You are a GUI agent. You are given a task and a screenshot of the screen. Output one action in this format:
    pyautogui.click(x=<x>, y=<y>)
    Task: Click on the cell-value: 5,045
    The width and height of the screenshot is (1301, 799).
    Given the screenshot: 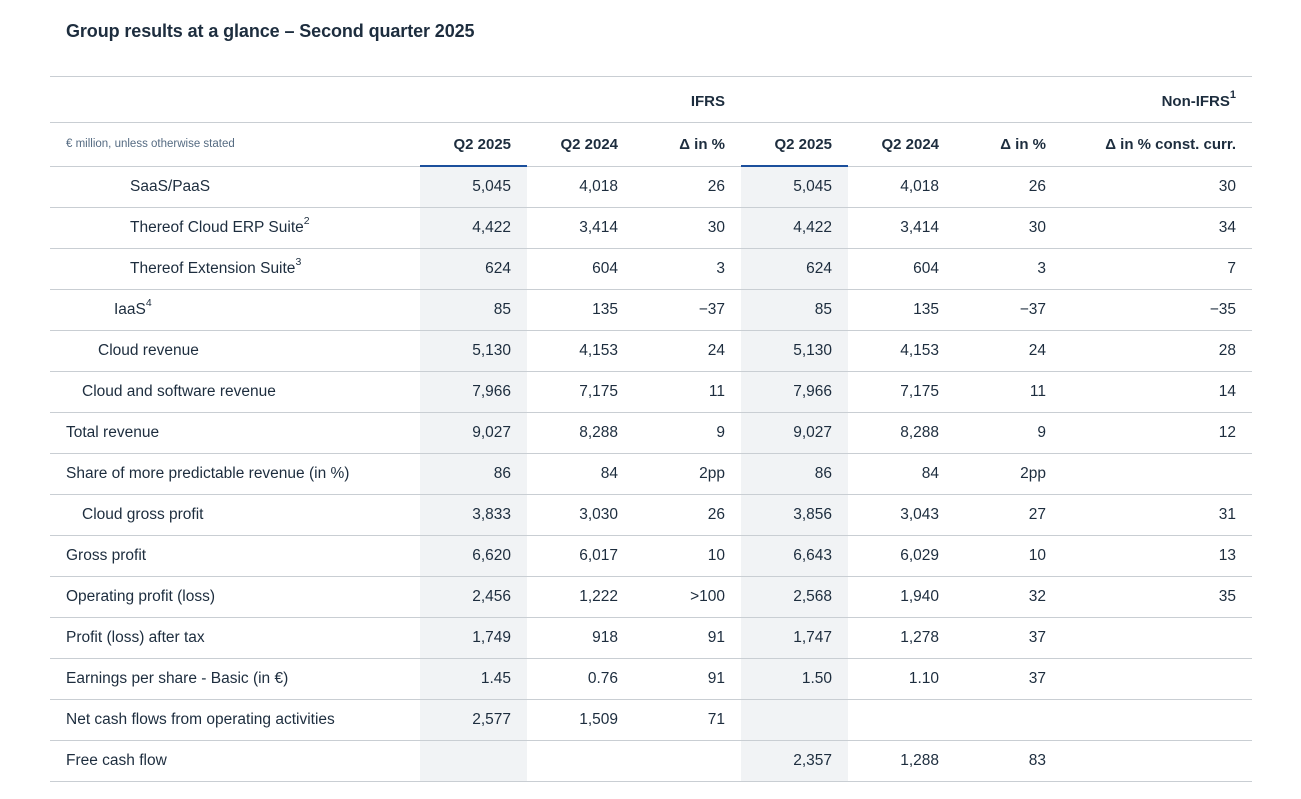 What is the action you would take?
    pyautogui.click(x=795, y=187)
    